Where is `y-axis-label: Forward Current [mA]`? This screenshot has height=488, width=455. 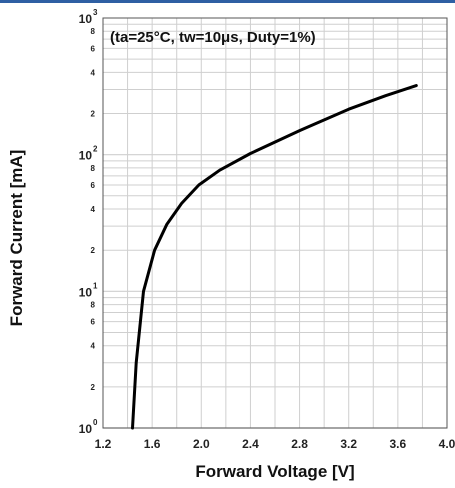
y-axis-label: Forward Current [mA] is located at coordinates (16, 238).